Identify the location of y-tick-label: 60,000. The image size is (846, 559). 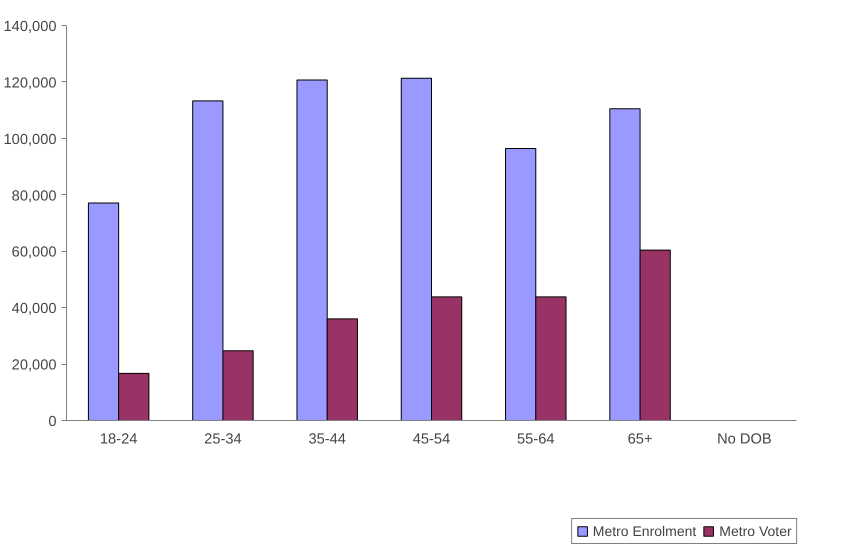
(34, 252).